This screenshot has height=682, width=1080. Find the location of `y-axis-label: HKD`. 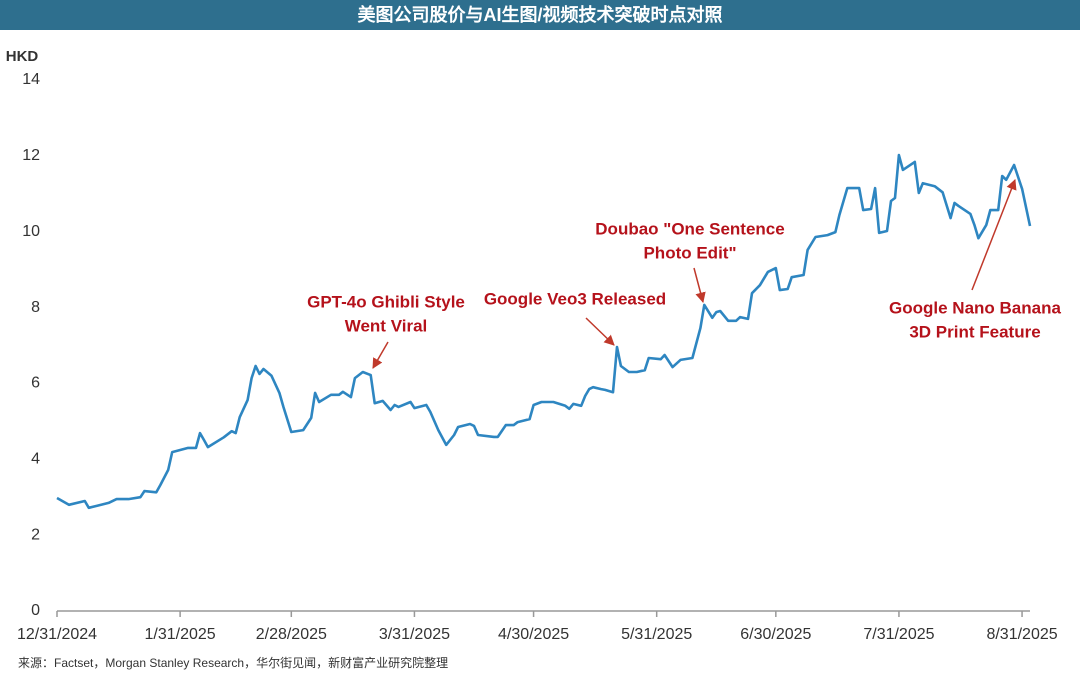

y-axis-label: HKD is located at coordinates (22, 56).